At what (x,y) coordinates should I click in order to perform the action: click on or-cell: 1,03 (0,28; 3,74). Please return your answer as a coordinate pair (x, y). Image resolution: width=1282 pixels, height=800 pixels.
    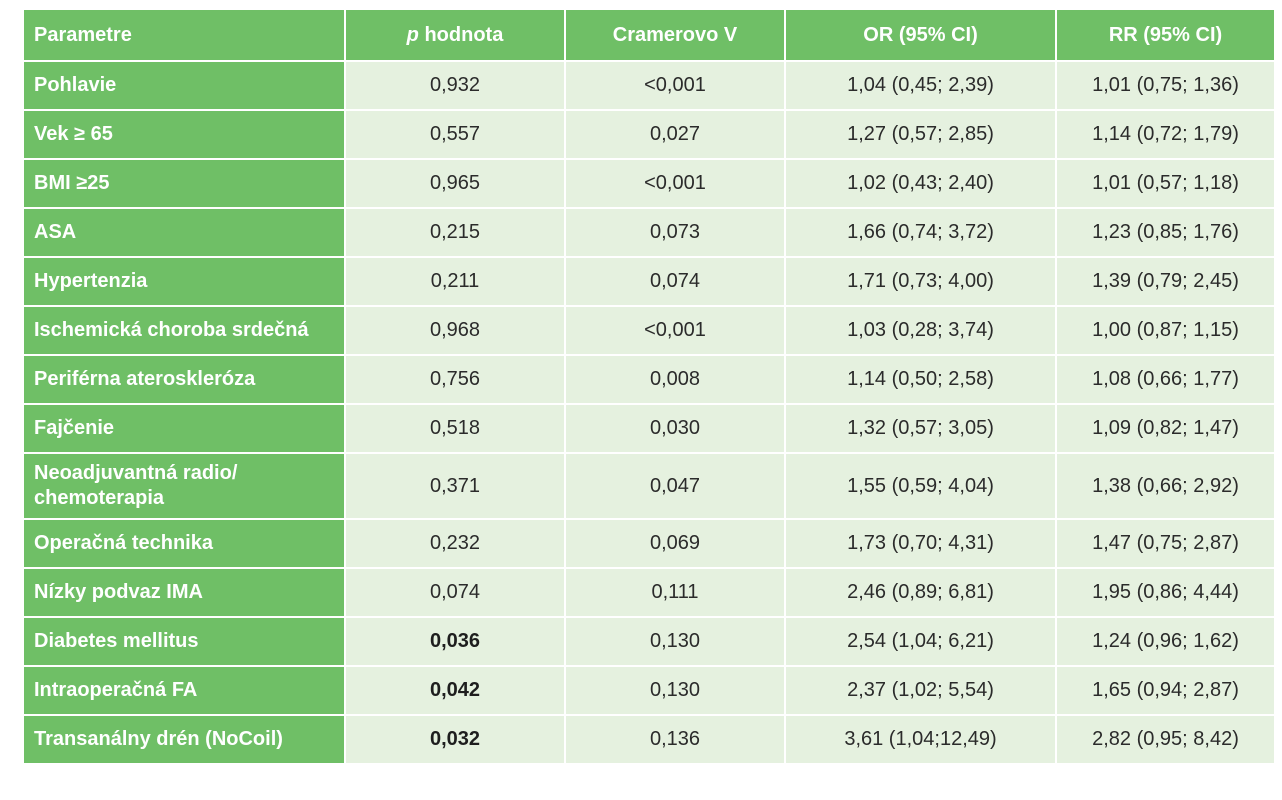
    Looking at the image, I should click on (920, 330).